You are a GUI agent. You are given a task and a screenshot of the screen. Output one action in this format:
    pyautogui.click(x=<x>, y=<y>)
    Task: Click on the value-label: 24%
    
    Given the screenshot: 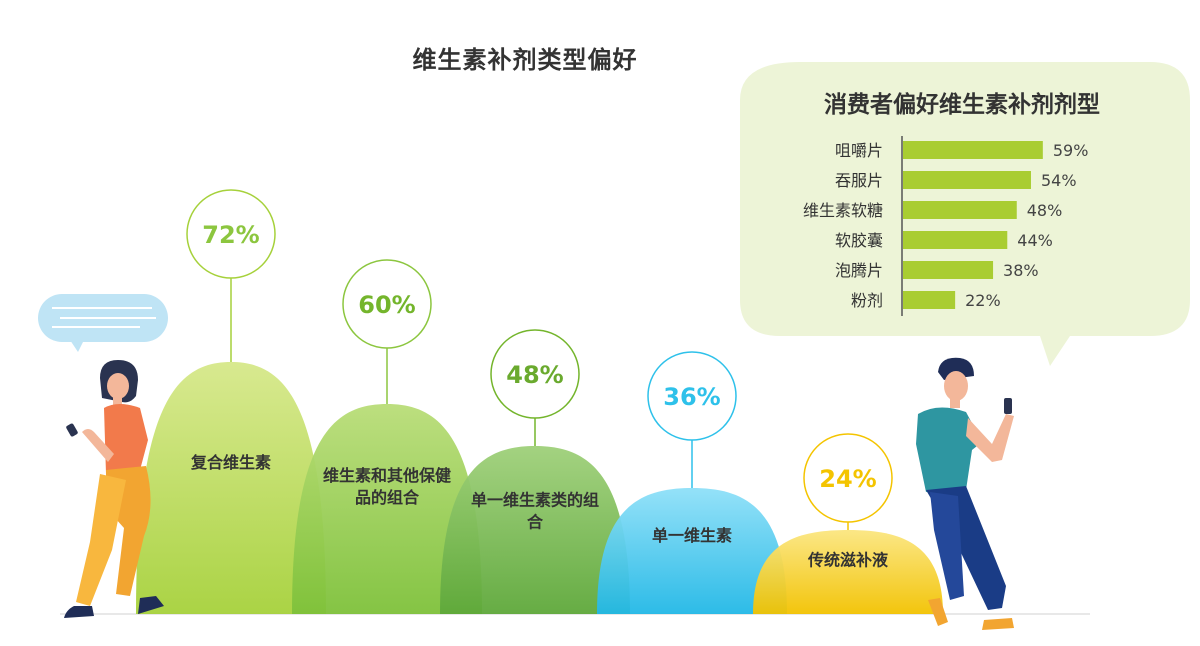 What is the action you would take?
    pyautogui.click(x=847, y=479)
    